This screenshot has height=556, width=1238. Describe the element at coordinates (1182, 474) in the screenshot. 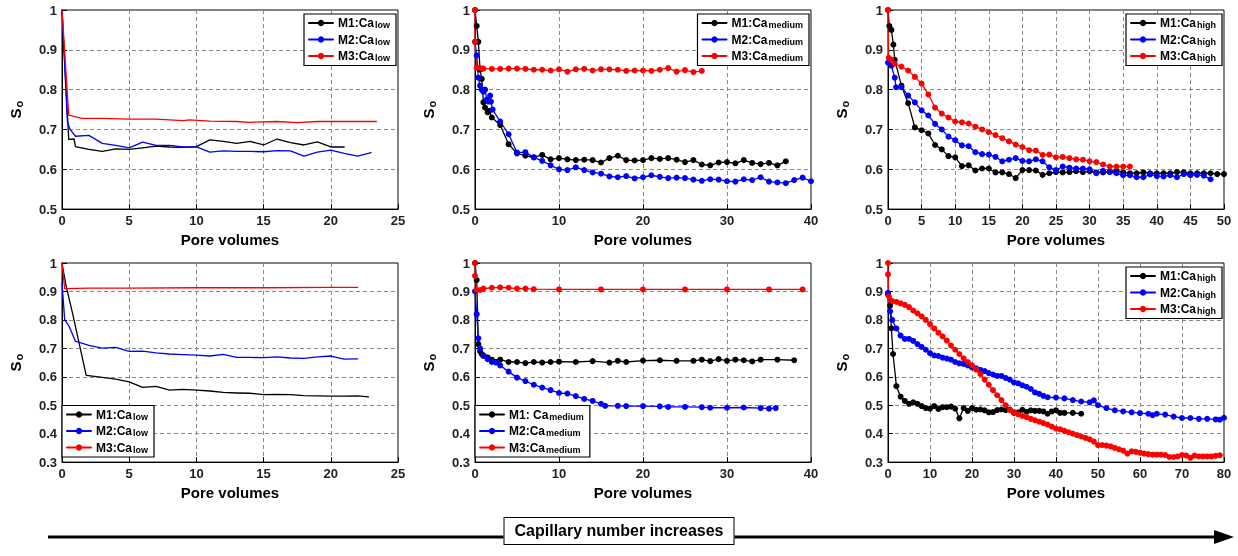

I see `x-tick-label: 70` at that location.